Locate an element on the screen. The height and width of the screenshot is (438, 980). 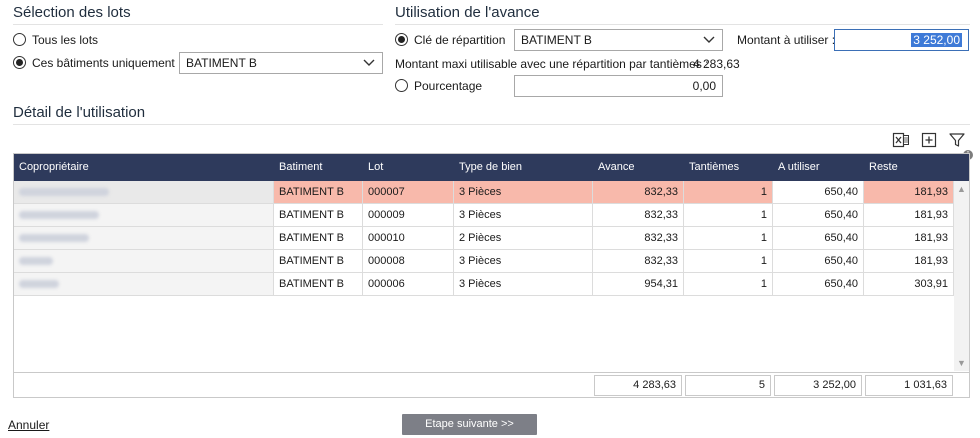
key-select-value: BATIMENT B is located at coordinates (556, 40).